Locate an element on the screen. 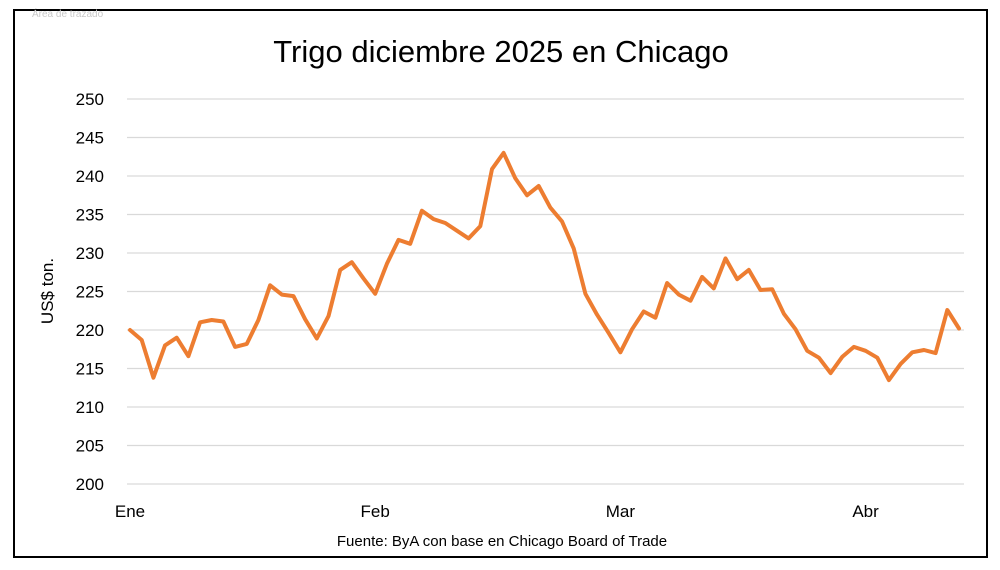 This screenshot has height=570, width=1000. y-tick-label: 250 is located at coordinates (90, 99).